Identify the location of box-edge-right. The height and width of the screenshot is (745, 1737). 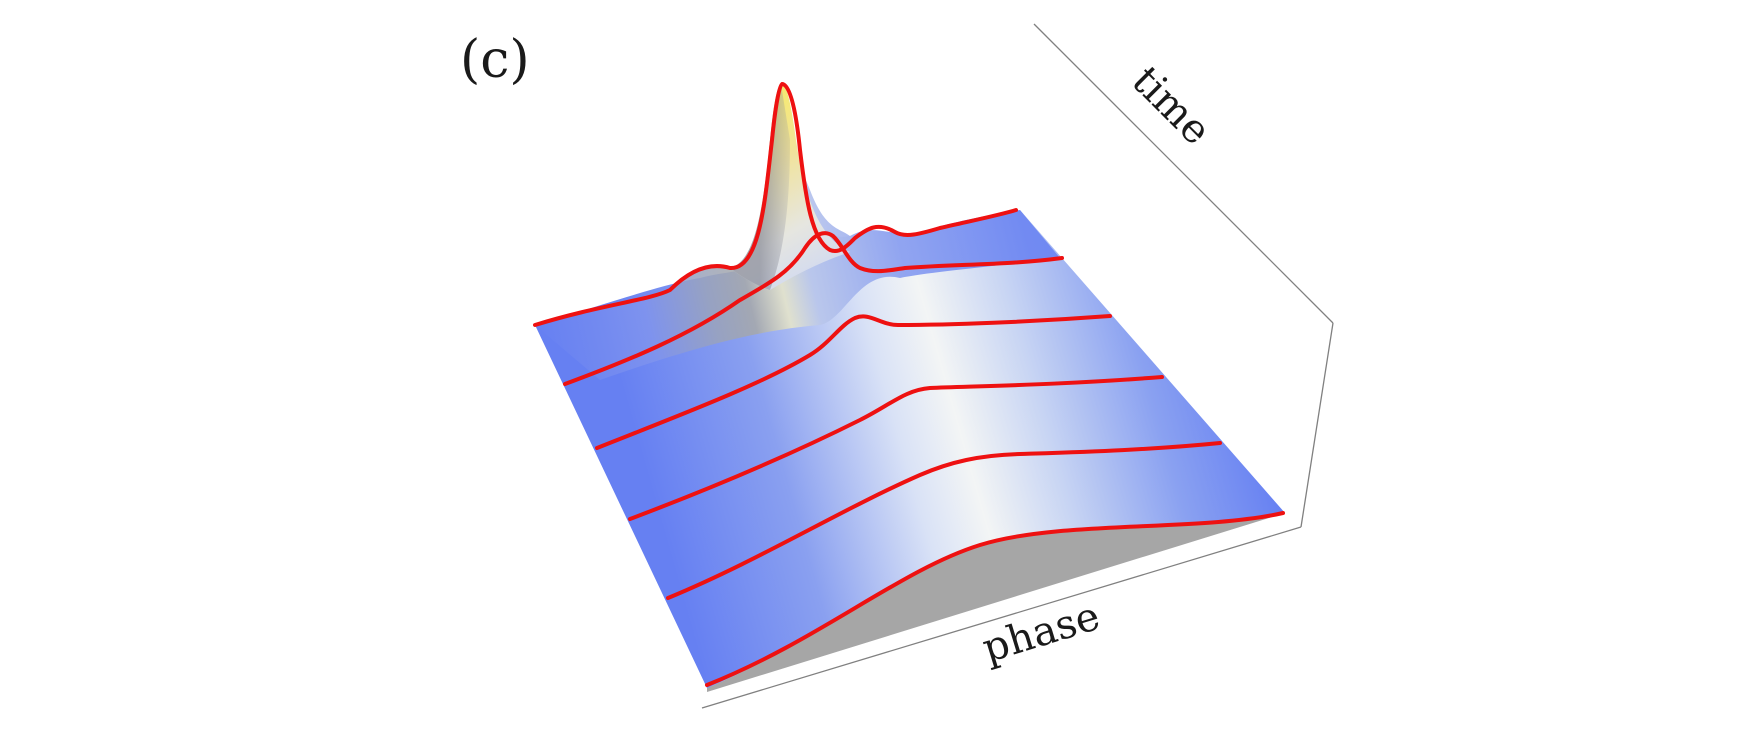
(1317, 425).